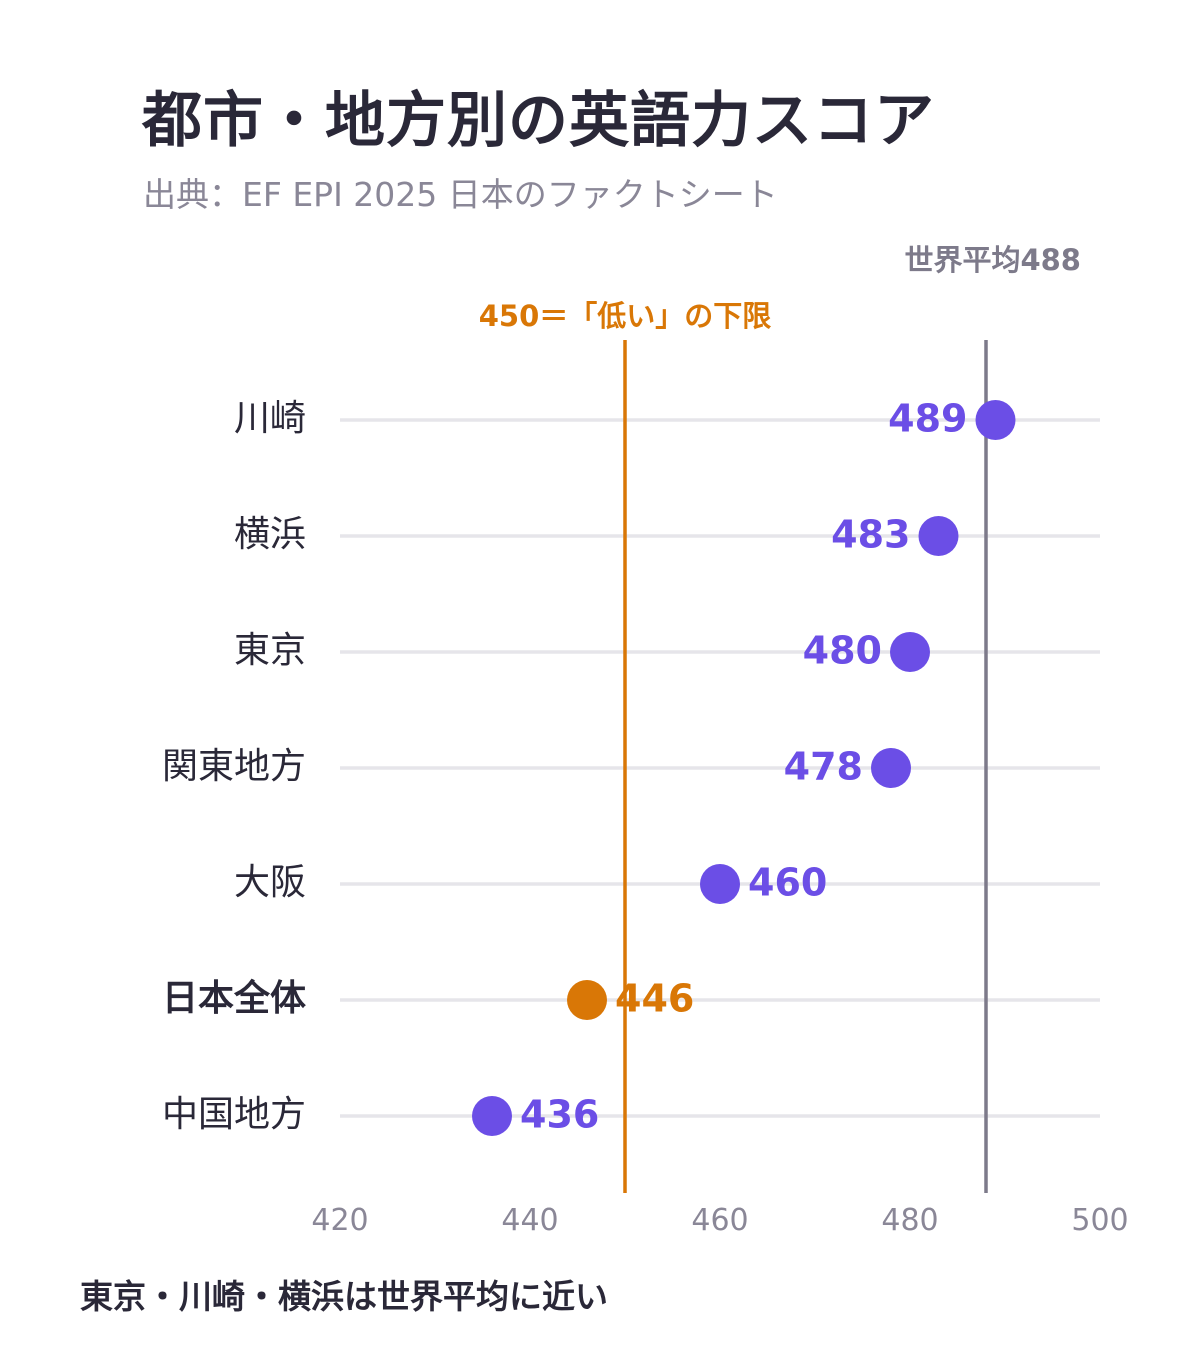 The height and width of the screenshot is (1372, 1200). Describe the element at coordinates (823, 767) in the screenshot. I see `data-label: 478` at that location.